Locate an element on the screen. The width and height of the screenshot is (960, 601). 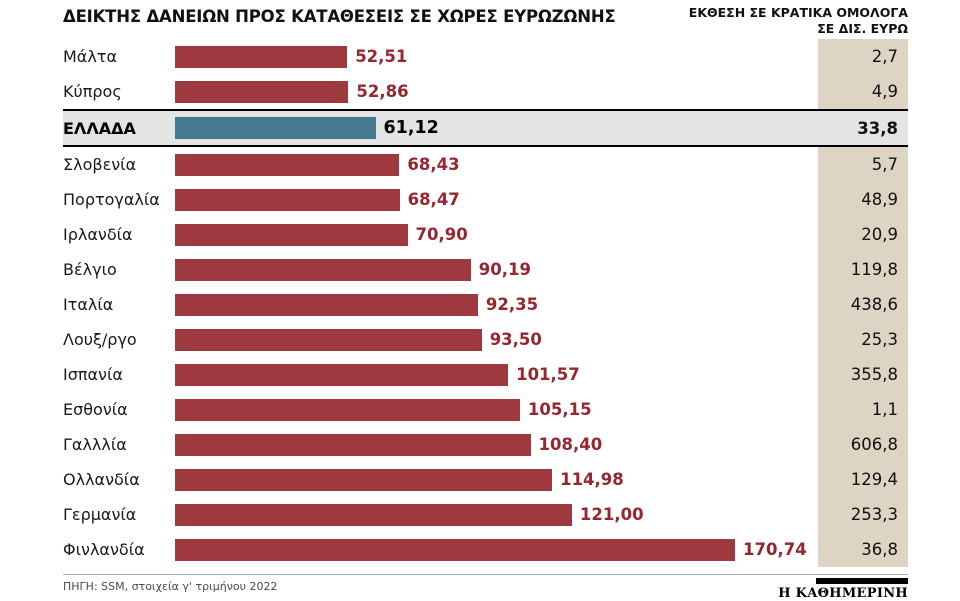
bar-cell: 101,57 is located at coordinates (496, 374).